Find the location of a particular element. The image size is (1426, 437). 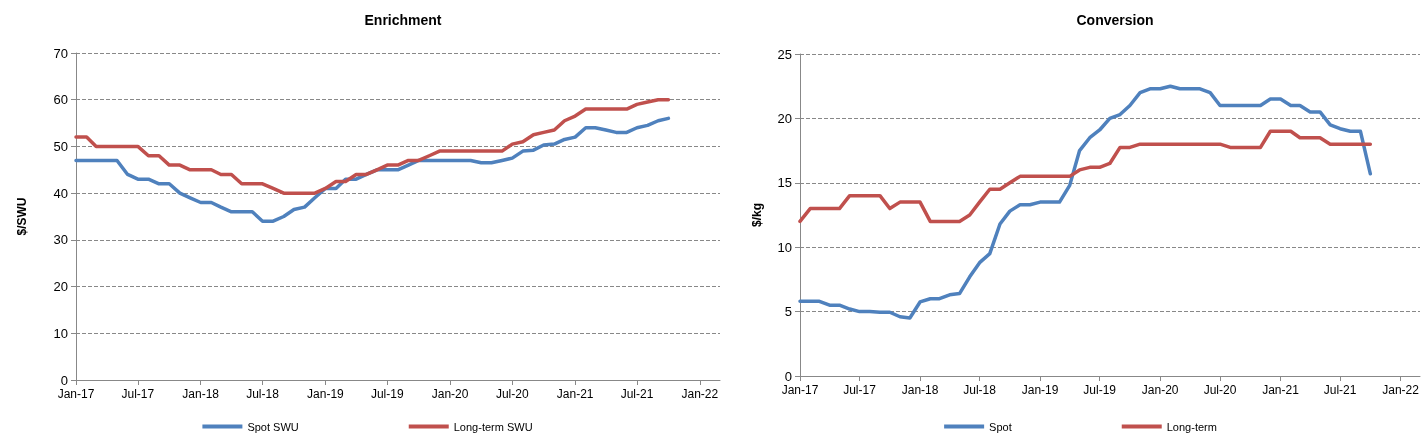

y-tick-label: 15 is located at coordinates (784, 183).